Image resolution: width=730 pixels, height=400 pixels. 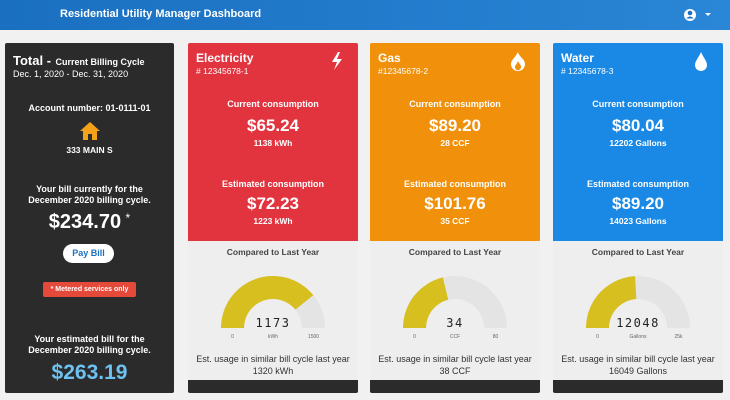 I want to click on utility-name: Gas, so click(x=389, y=58).